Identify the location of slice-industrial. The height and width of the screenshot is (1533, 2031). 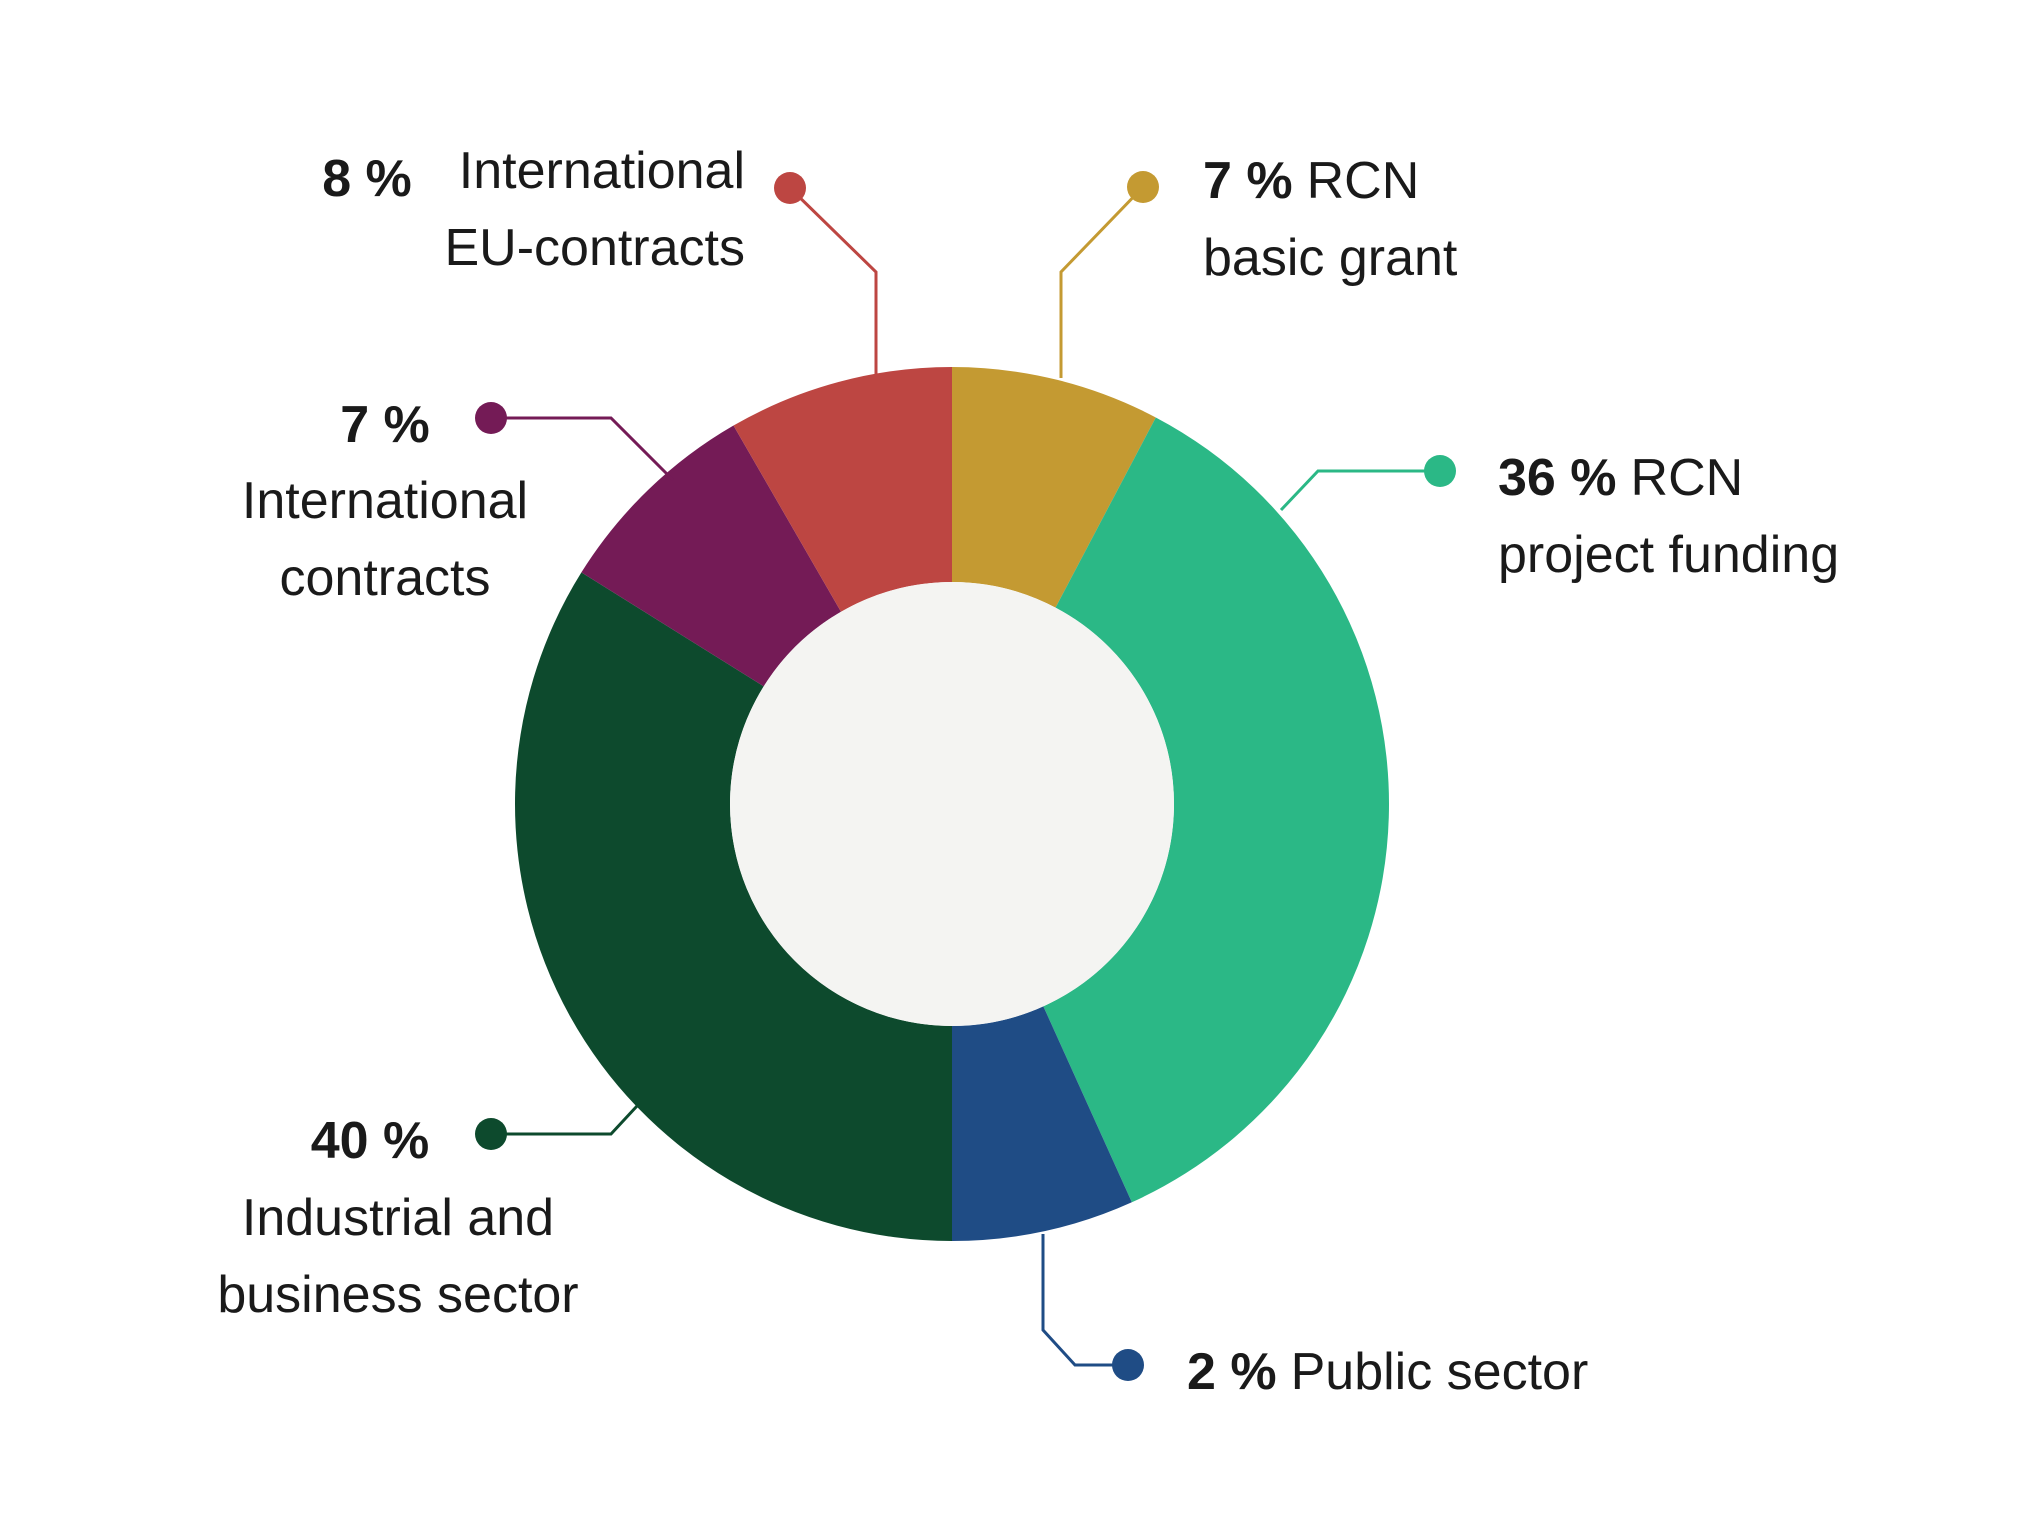
(733, 906).